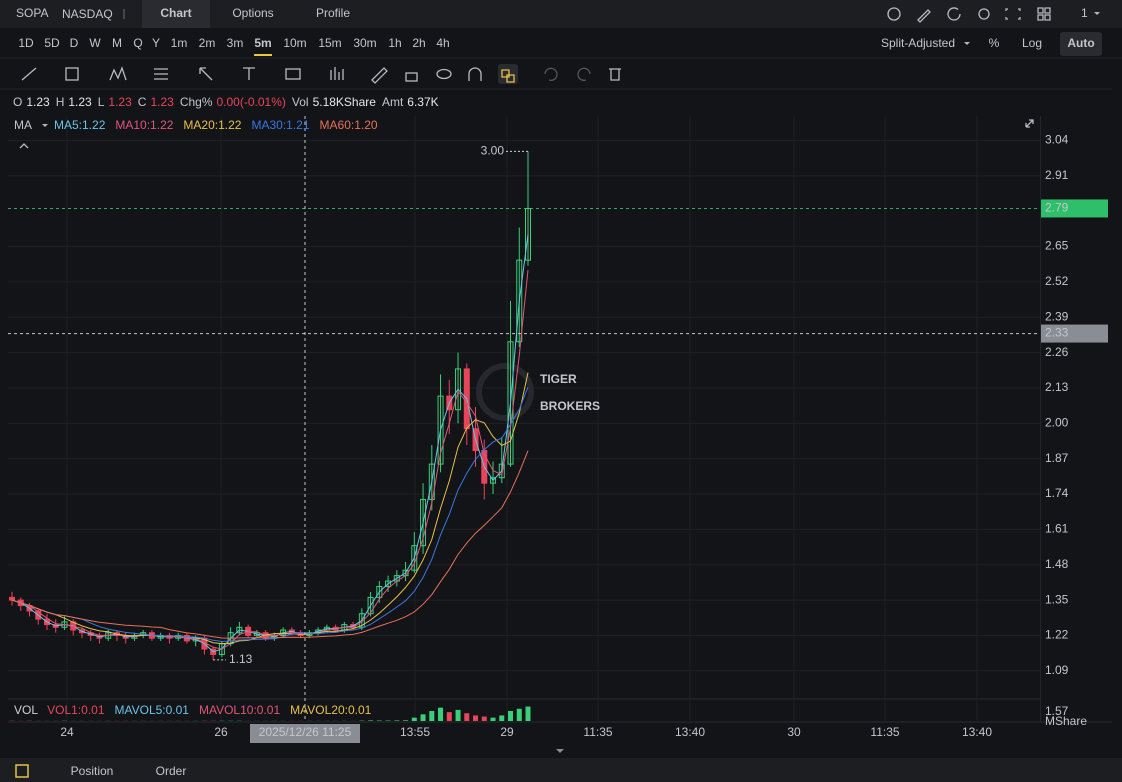 This screenshot has width=1122, height=782. What do you see at coordinates (117, 43) in the screenshot?
I see `interval: M` at bounding box center [117, 43].